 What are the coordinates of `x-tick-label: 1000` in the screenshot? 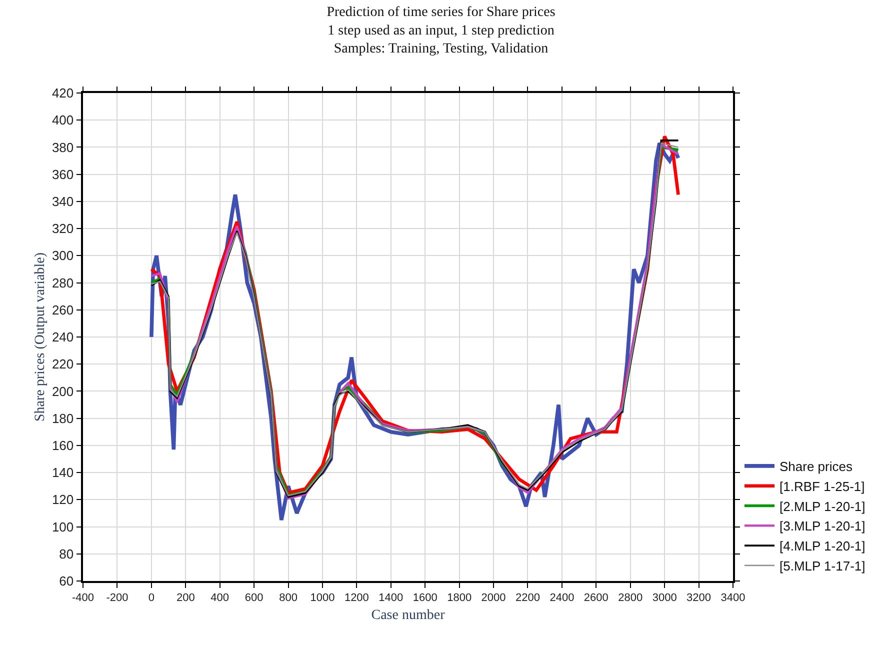 It's located at (322, 598).